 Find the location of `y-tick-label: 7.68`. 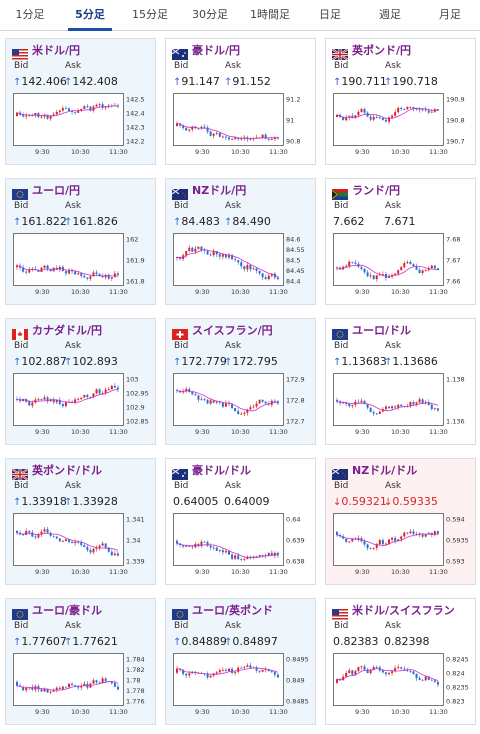

y-tick-label: 7.68 is located at coordinates (453, 240).